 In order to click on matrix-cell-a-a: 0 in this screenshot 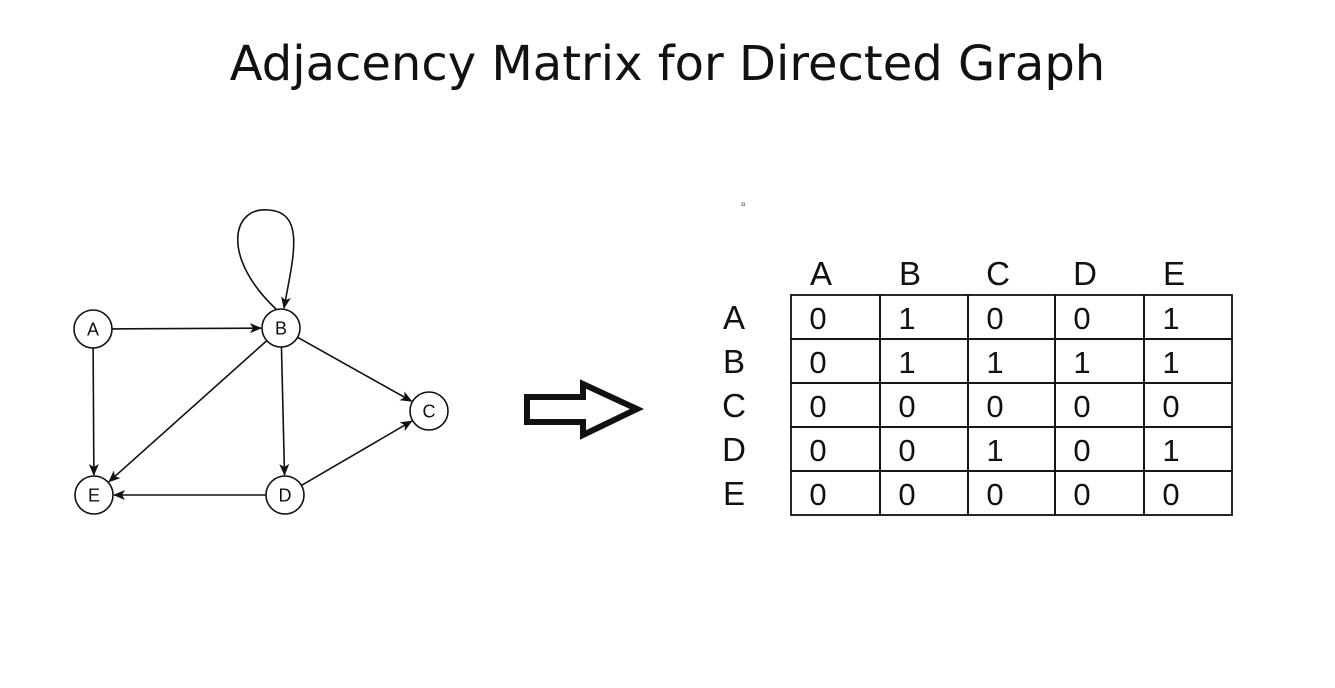, I will do `click(817, 318)`.